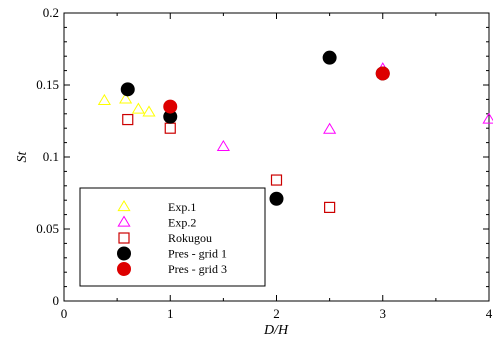  What do you see at coordinates (182, 207) in the screenshot?
I see `legend-label: Exp.1` at bounding box center [182, 207].